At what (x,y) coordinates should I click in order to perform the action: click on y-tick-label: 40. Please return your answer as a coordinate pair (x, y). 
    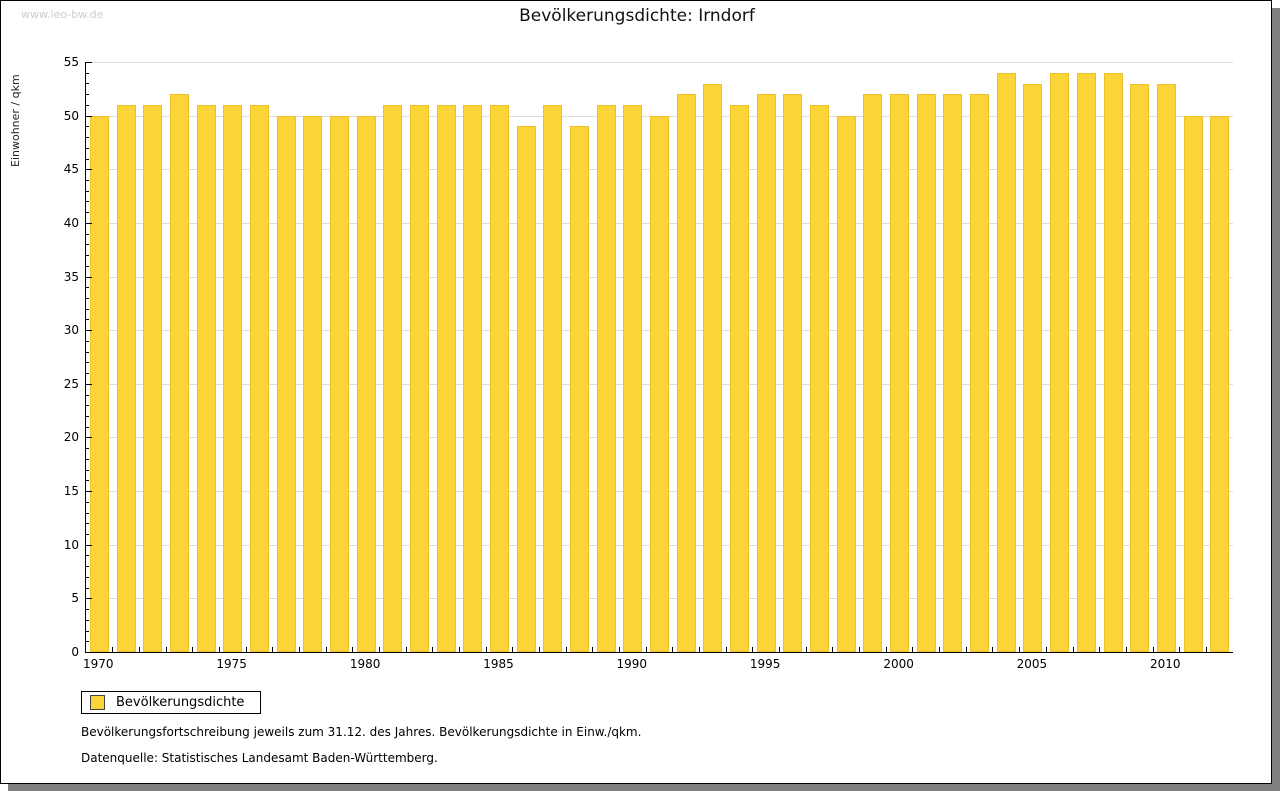
    Looking at the image, I should click on (71, 222).